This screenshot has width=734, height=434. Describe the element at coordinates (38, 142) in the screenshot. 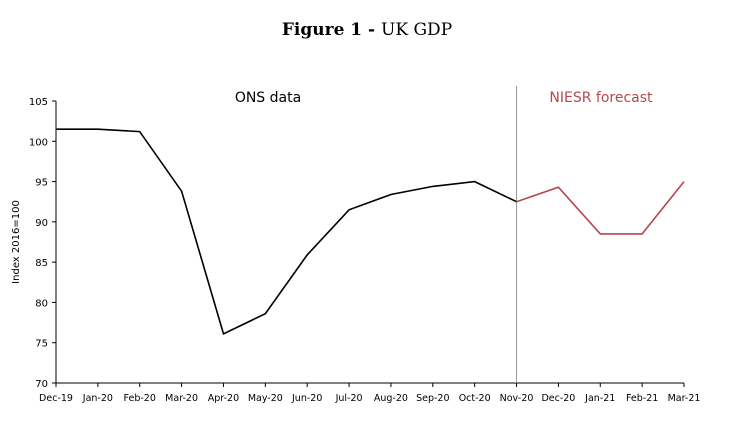

I see `y-tick-label-100: 100` at that location.